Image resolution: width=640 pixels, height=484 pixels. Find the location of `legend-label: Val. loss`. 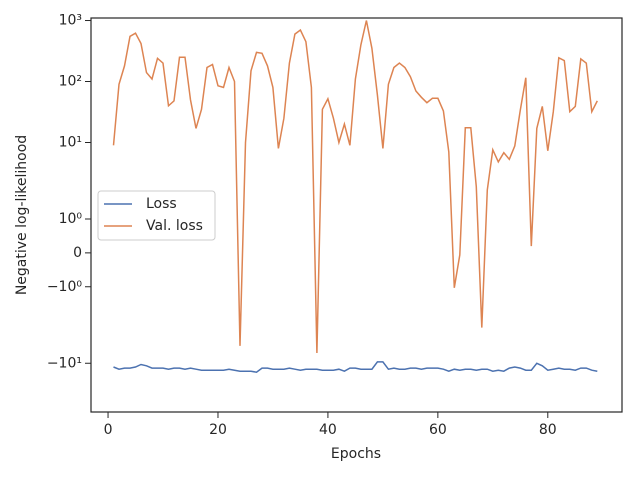

legend-label: Val. loss is located at coordinates (174, 226).